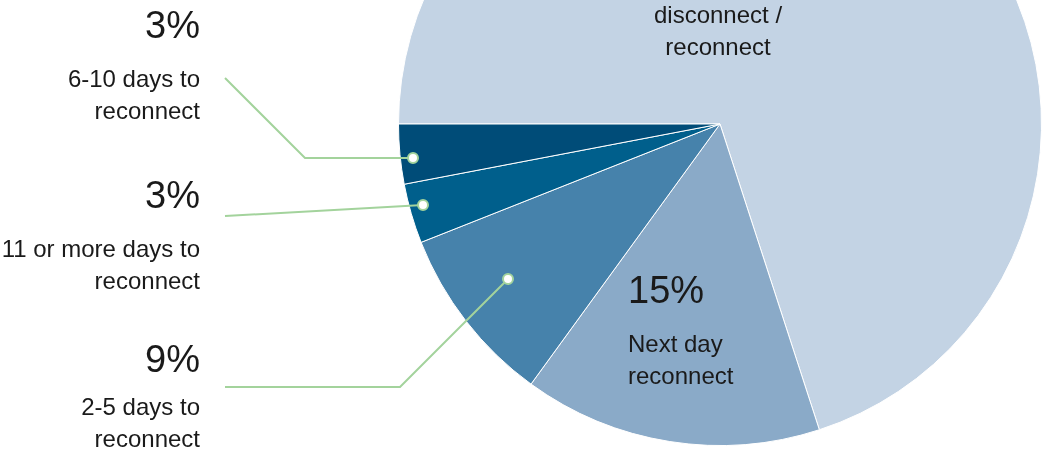 The width and height of the screenshot is (1042, 466). What do you see at coordinates (134, 94) in the screenshot?
I see `slice-label: 6-10 days to reconnect` at bounding box center [134, 94].